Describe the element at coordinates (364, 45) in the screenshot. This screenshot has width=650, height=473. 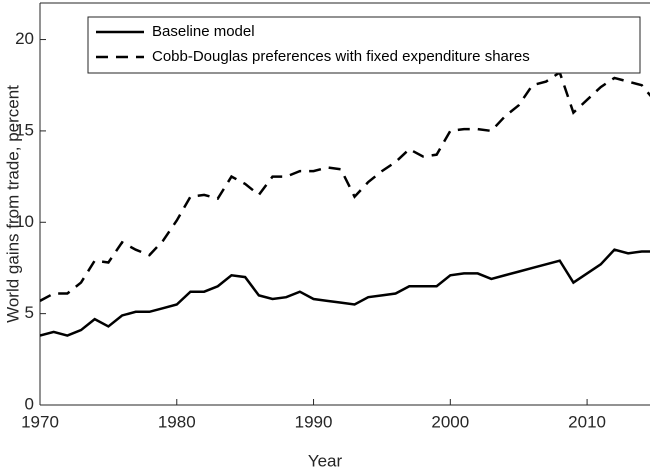
I see `legend-box` at that location.